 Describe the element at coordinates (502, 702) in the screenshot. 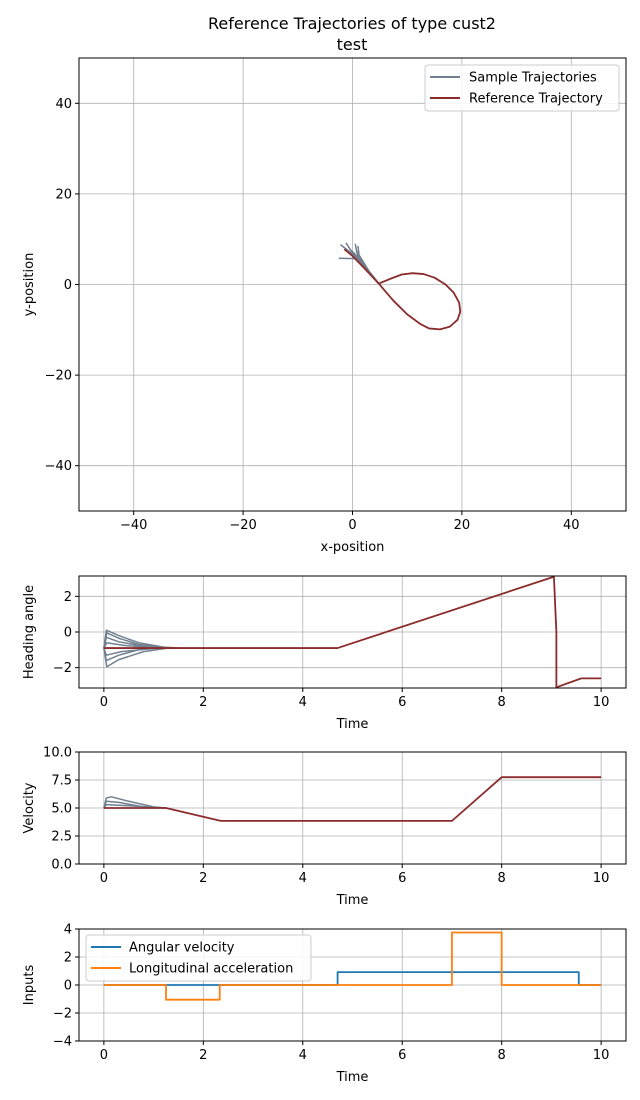

I see `heading-x-tick-label: 8` at that location.